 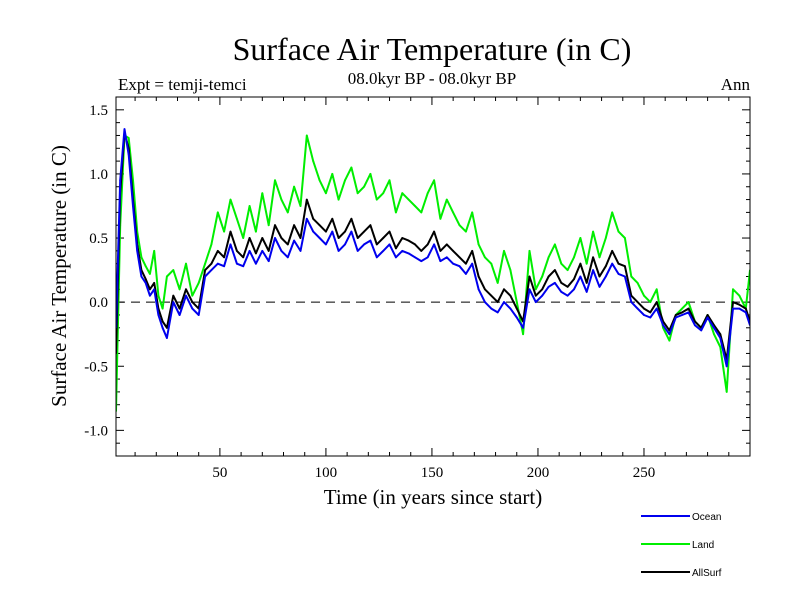 I want to click on legend: Ocean Land AllSurf, so click(x=681, y=545).